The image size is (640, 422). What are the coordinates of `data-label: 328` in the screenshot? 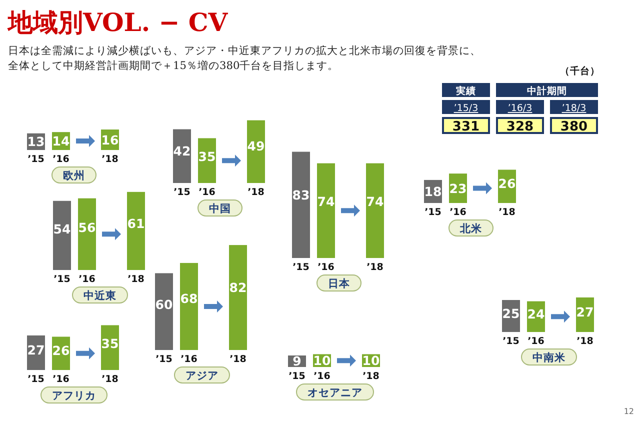 It's located at (520, 127).